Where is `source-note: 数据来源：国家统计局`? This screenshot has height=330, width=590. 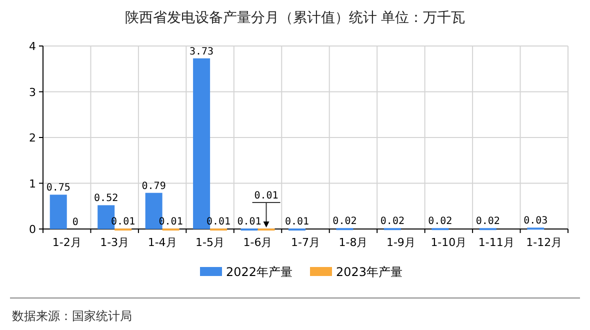 source-note: 数据来源：国家统计局 is located at coordinates (72, 316).